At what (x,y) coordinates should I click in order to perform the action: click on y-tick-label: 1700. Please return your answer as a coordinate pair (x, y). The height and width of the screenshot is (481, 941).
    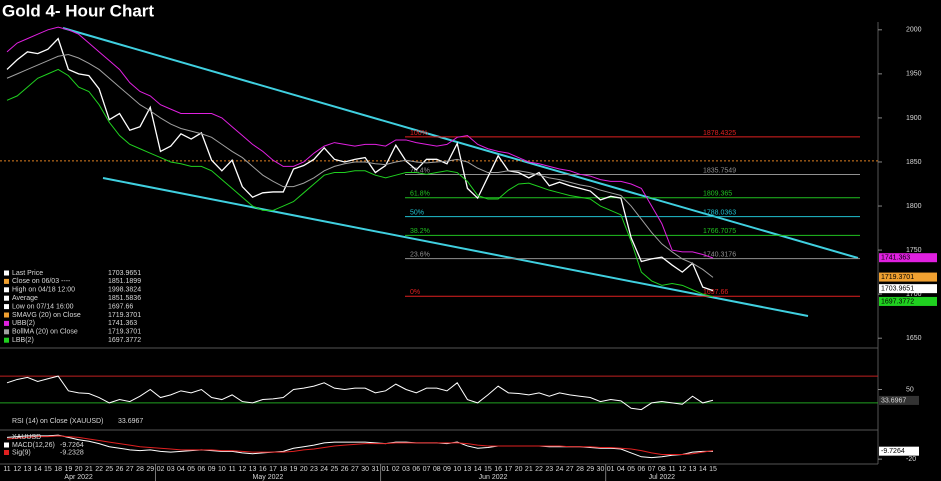
    Looking at the image, I should click on (914, 294).